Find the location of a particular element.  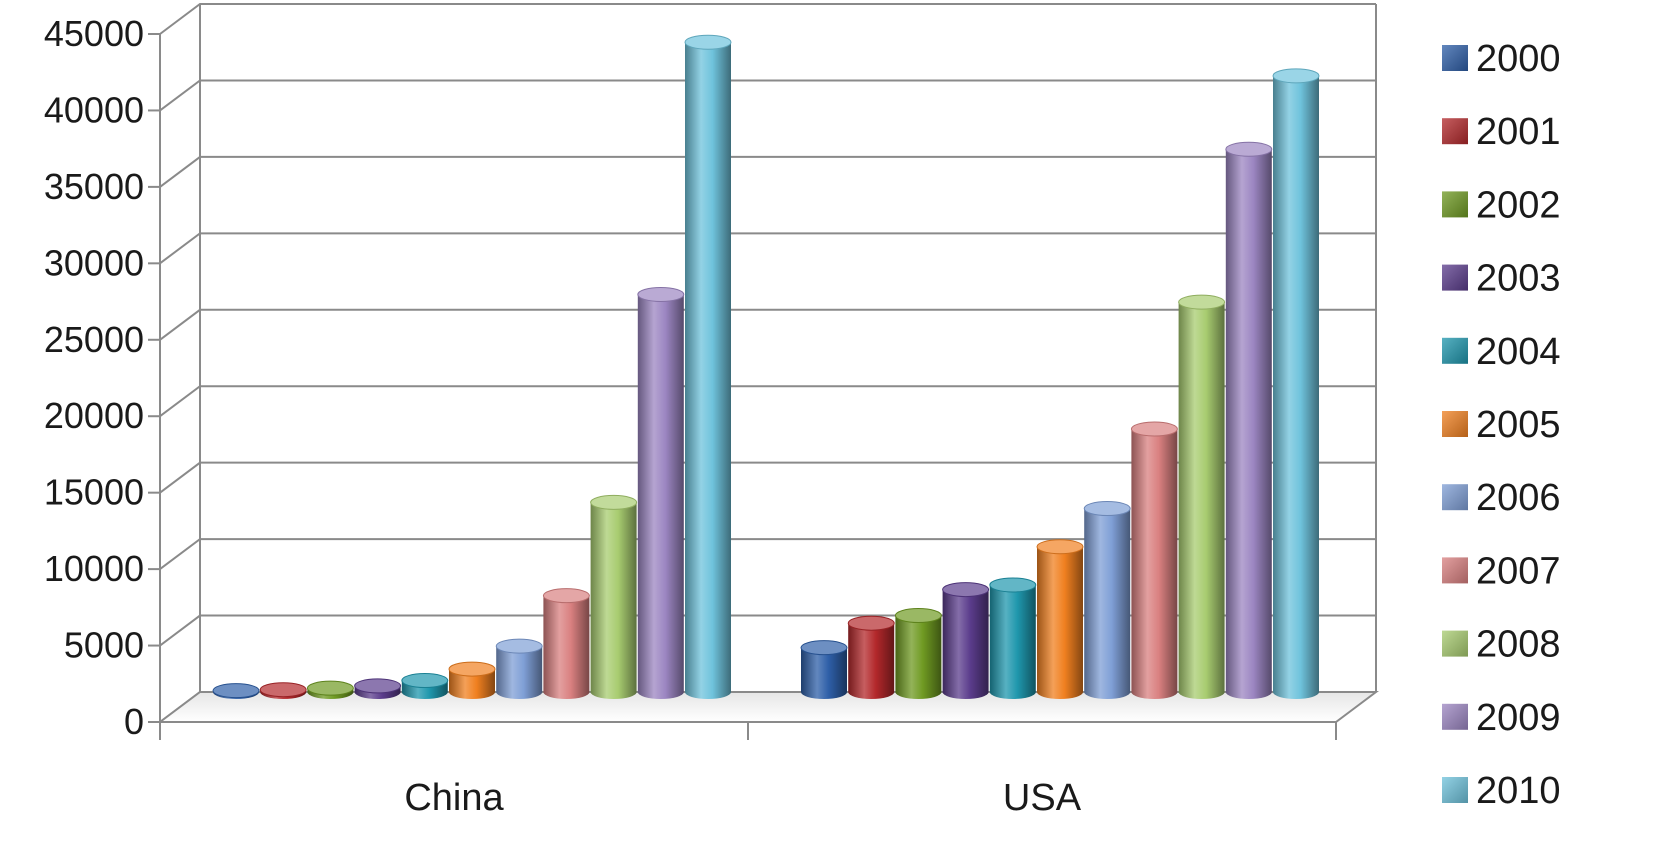

bar-china-2010 is located at coordinates (708, 366).